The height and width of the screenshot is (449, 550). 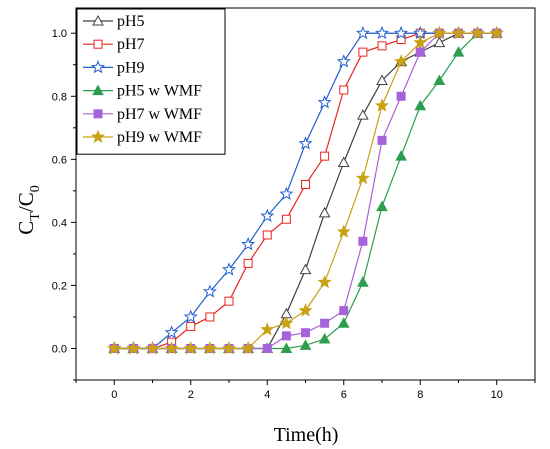 What do you see at coordinates (114, 395) in the screenshot?
I see `x-tick-label: 0` at bounding box center [114, 395].